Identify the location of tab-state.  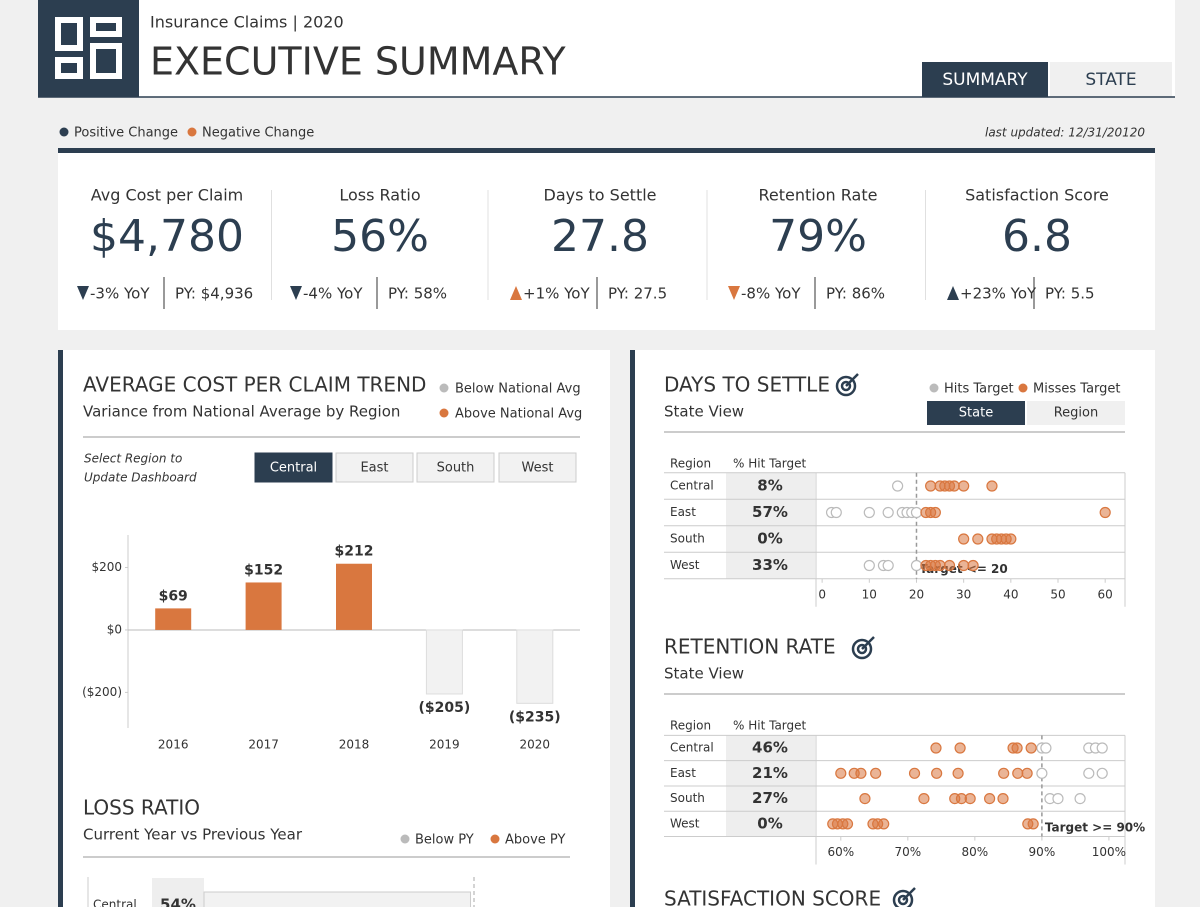
(1111, 79).